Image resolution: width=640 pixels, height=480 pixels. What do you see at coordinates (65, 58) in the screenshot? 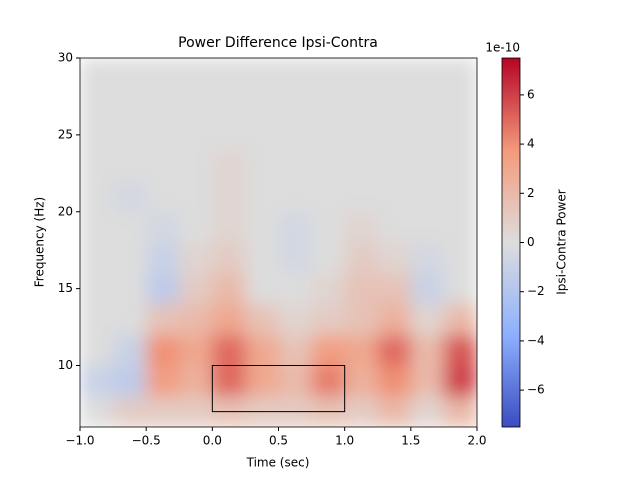
I see `y-tick-label: 30` at bounding box center [65, 58].